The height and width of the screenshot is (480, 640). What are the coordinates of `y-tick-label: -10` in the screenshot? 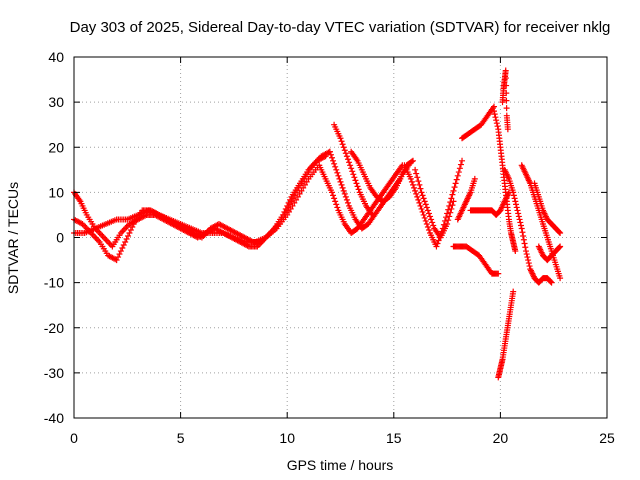 It's located at (54, 283).